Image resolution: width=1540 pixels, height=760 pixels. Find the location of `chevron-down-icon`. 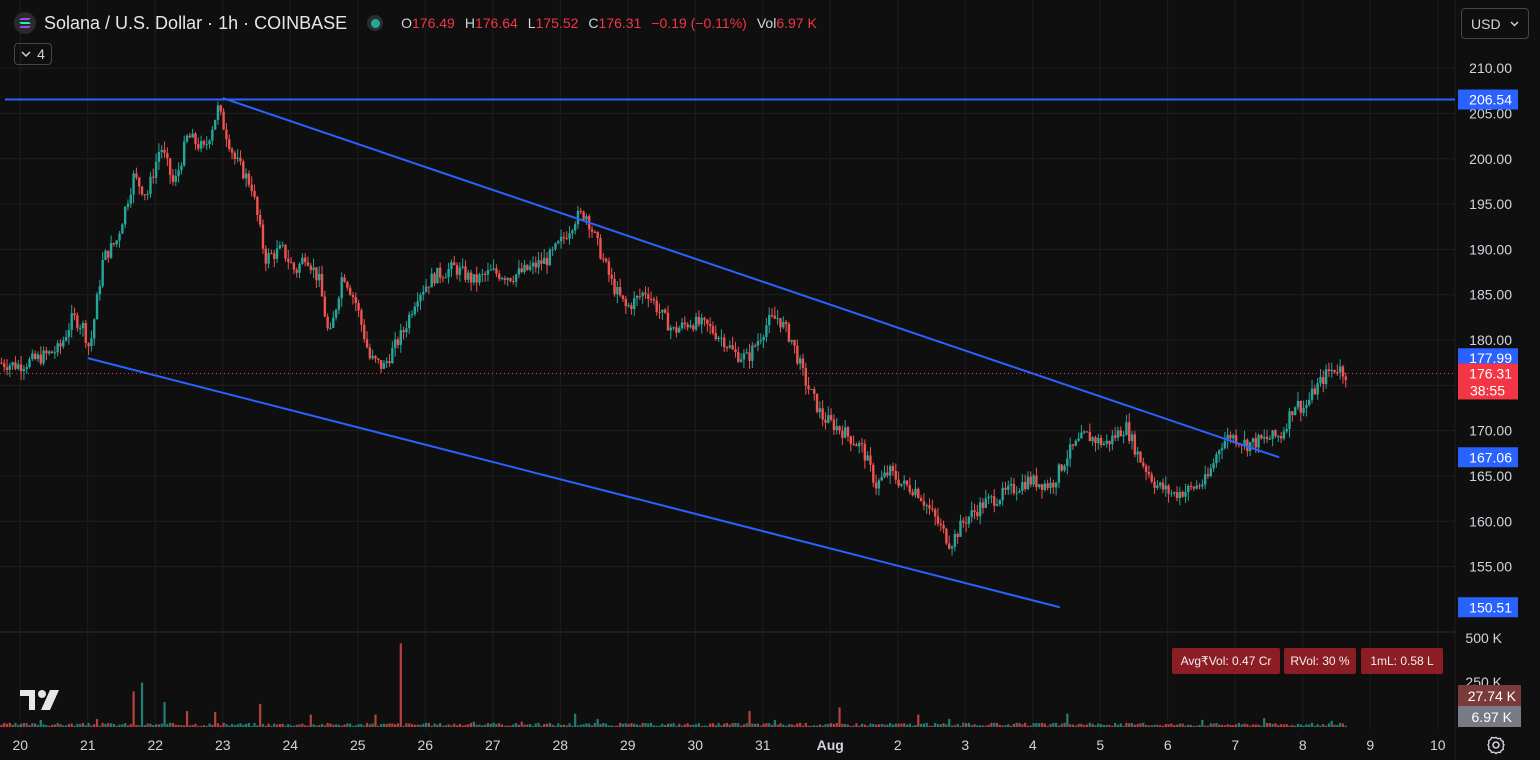

chevron-down-icon is located at coordinates (1514, 23).